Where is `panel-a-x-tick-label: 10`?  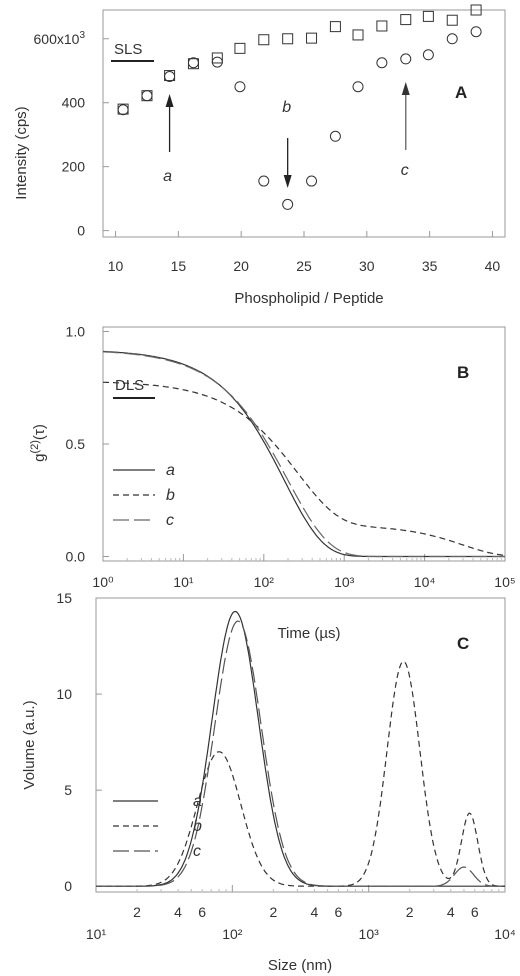
panel-a-x-tick-label: 10 is located at coordinates (116, 266).